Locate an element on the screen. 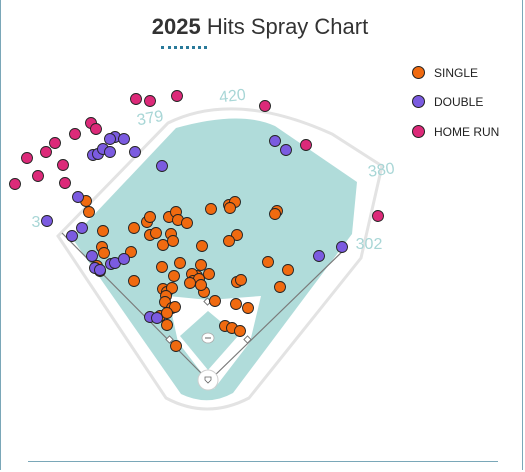 This screenshot has width=525, height=472. distance-label-left-center: 379 is located at coordinates (150, 118).